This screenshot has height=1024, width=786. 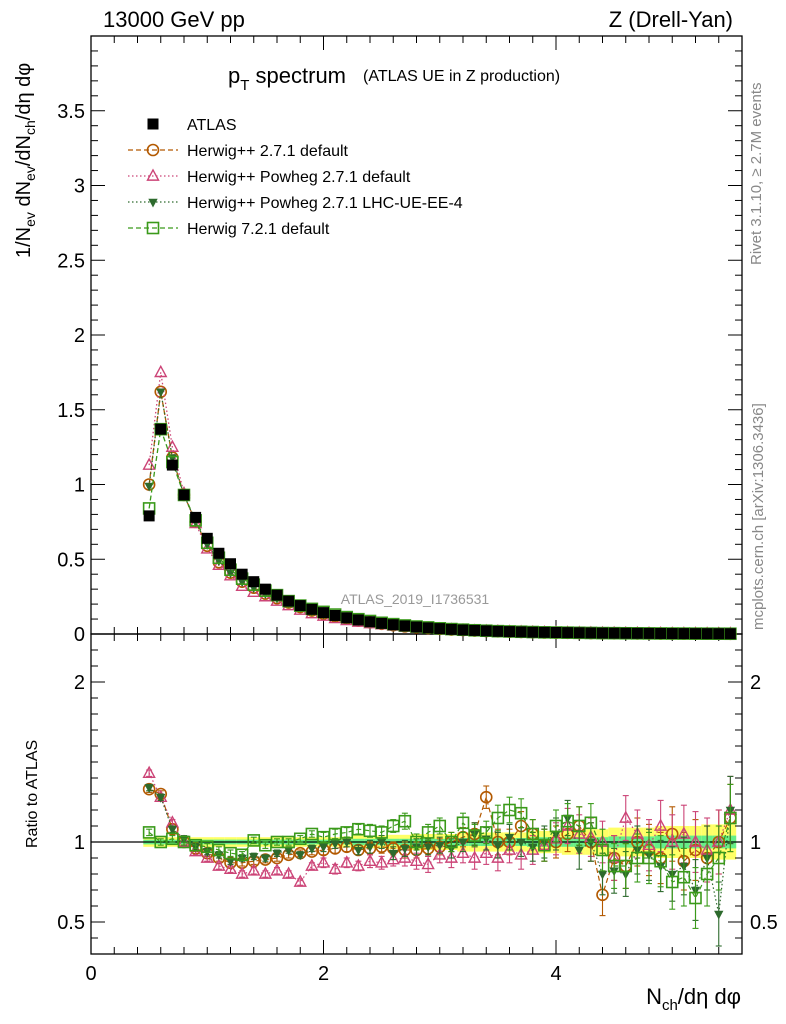 What do you see at coordinates (71, 261) in the screenshot?
I see `main-y-tick-label: 2.5` at bounding box center [71, 261].